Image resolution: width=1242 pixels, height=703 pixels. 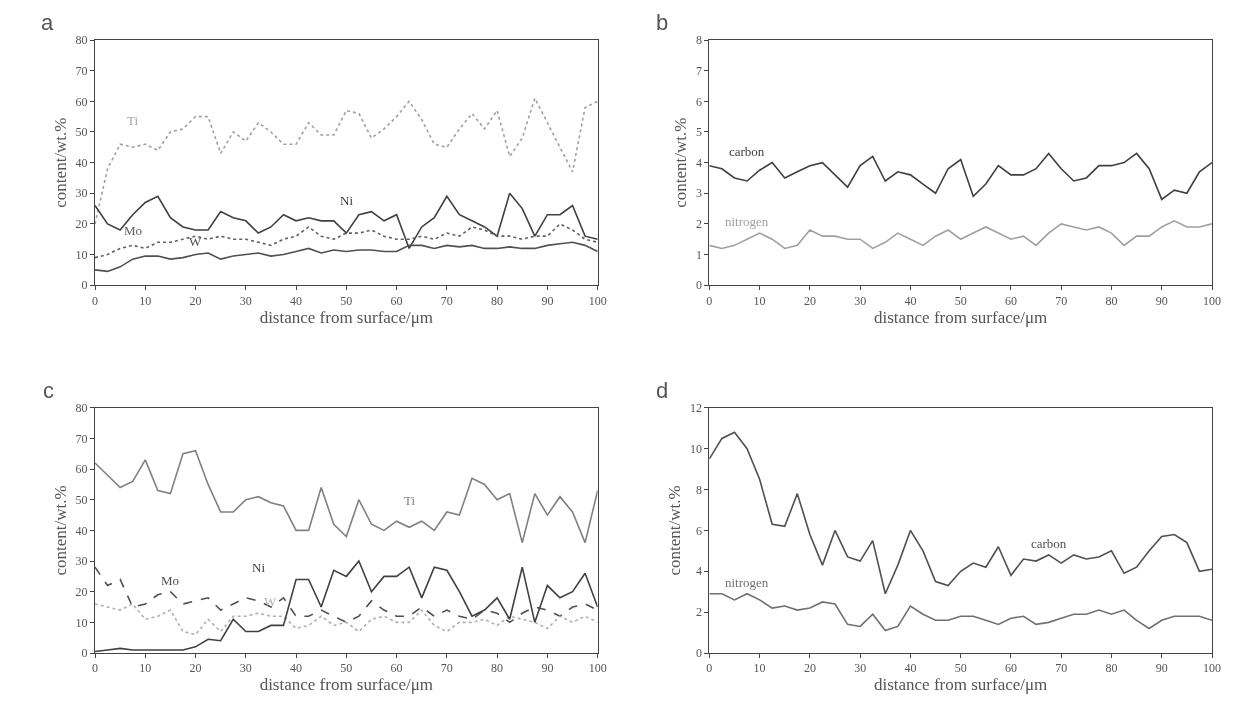 What do you see at coordinates (48, 390) in the screenshot?
I see `chart-title: c` at bounding box center [48, 390].